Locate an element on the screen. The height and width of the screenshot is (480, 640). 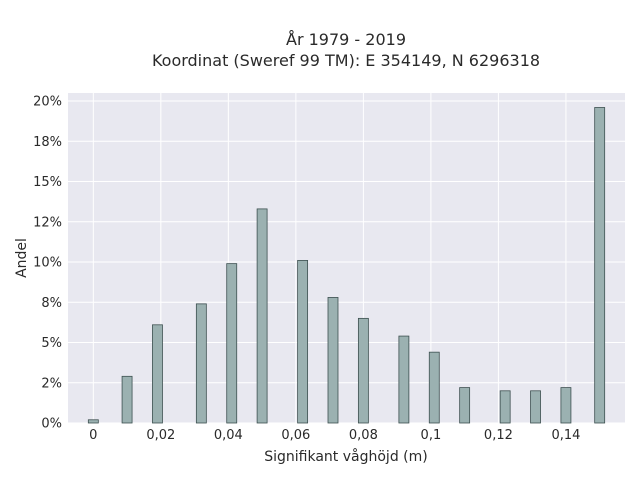
y-tick-label-8: 20% is located at coordinates (47, 102).